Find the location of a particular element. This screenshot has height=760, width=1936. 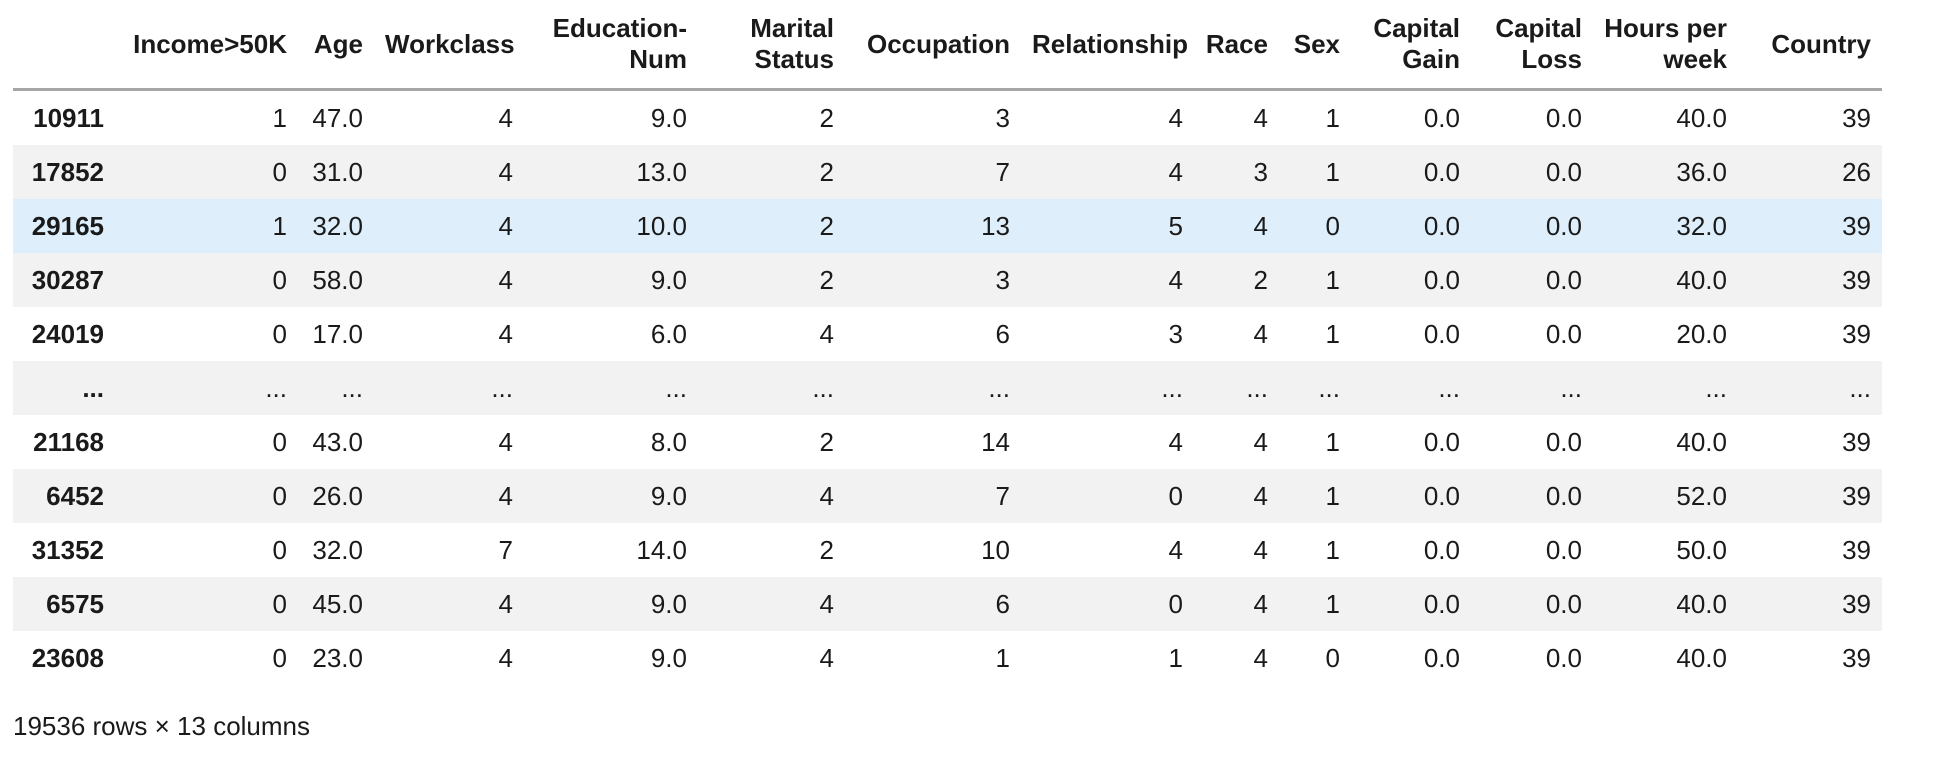

table-row: 6452 0 26.0 4 9.0 4 7 0 4 1 0.0 0.0 52.0 39 is located at coordinates (947, 496).